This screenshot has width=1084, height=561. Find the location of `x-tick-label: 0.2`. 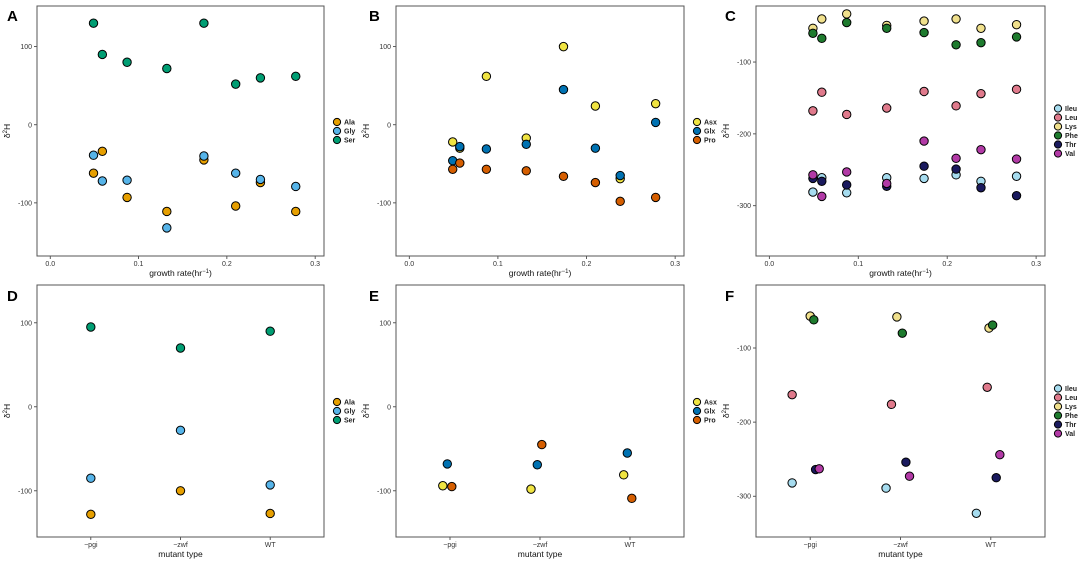

x-tick-label: 0.2 is located at coordinates (947, 264).